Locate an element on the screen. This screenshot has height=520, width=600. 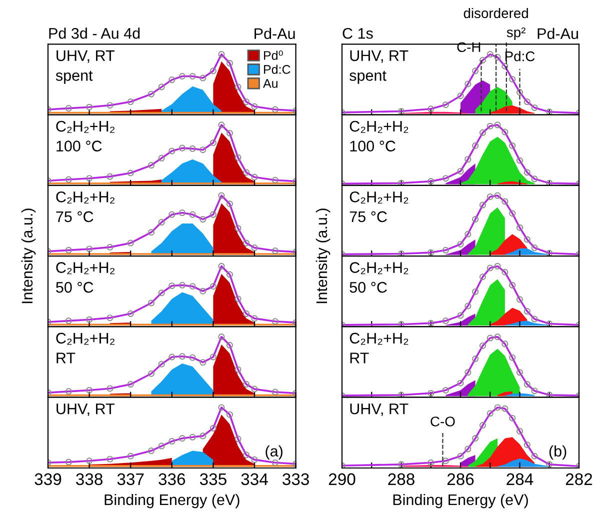
x-tick-label: 338 is located at coordinates (89, 479).